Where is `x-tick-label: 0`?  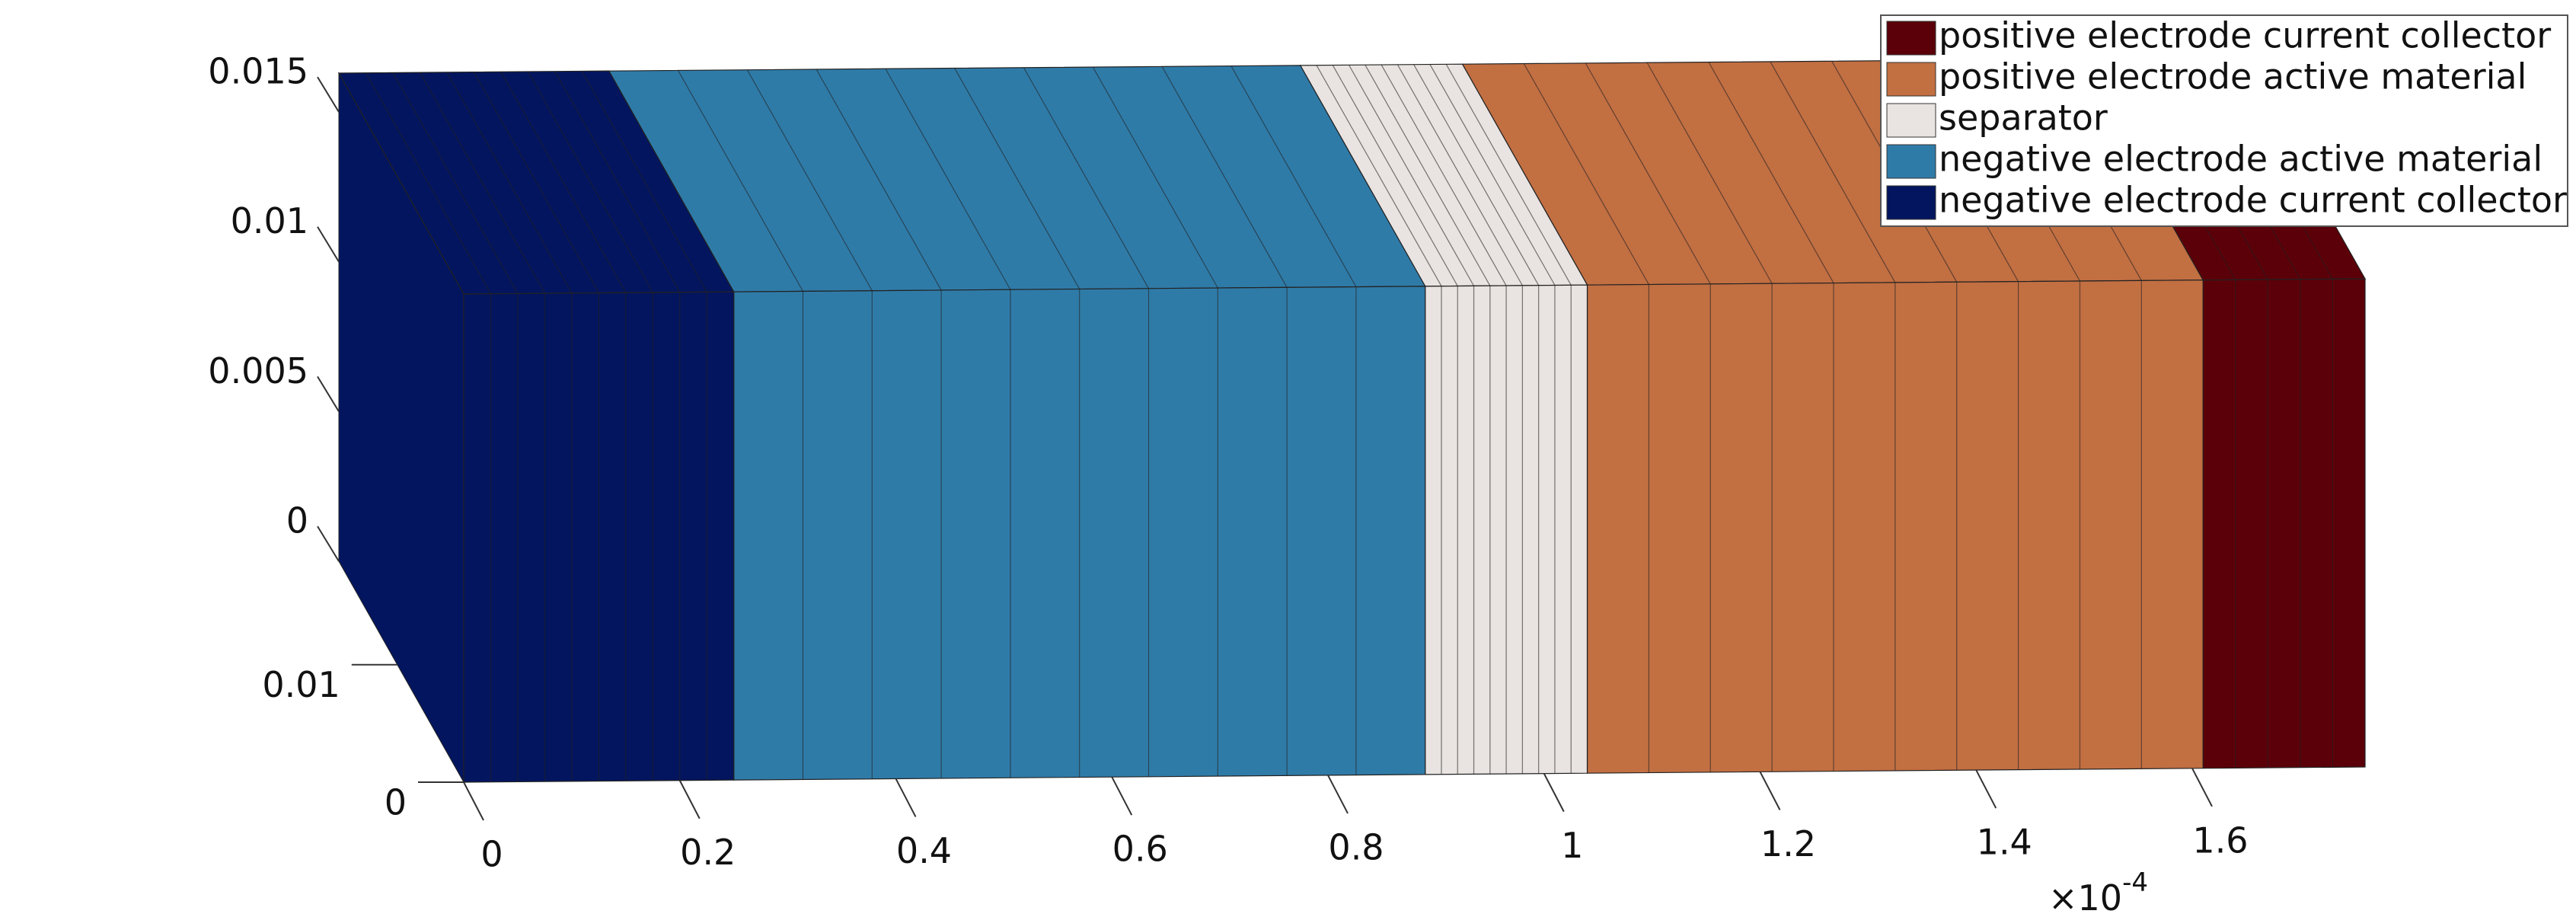 x-tick-label: 0 is located at coordinates (491, 854).